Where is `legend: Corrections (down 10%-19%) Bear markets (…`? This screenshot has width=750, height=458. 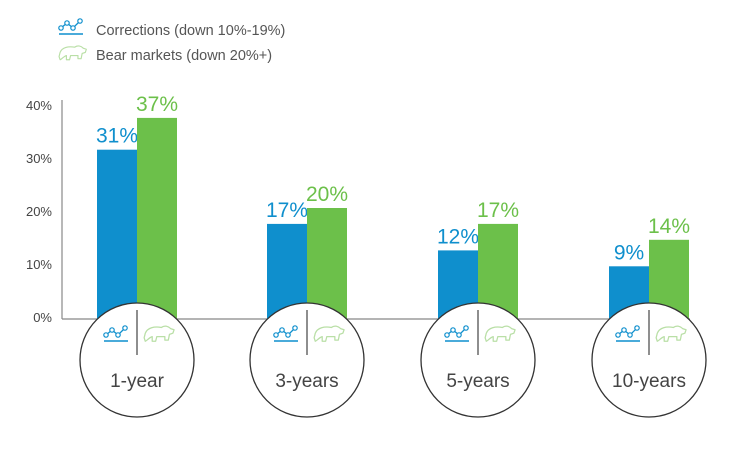
legend: Corrections (down 10%-19%) Bear markets (… is located at coordinates (171, 41).